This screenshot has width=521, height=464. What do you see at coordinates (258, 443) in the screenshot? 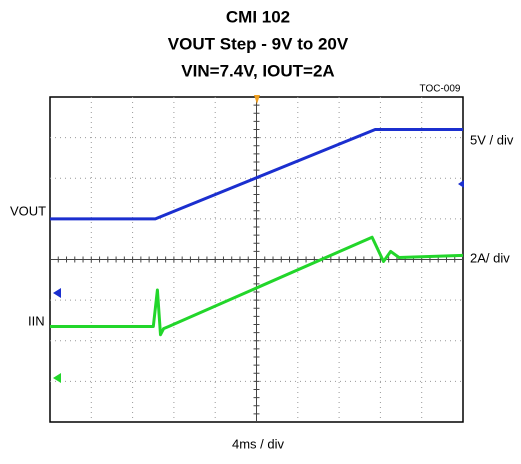
I see `x-axis-label: 4ms / div` at bounding box center [258, 443].